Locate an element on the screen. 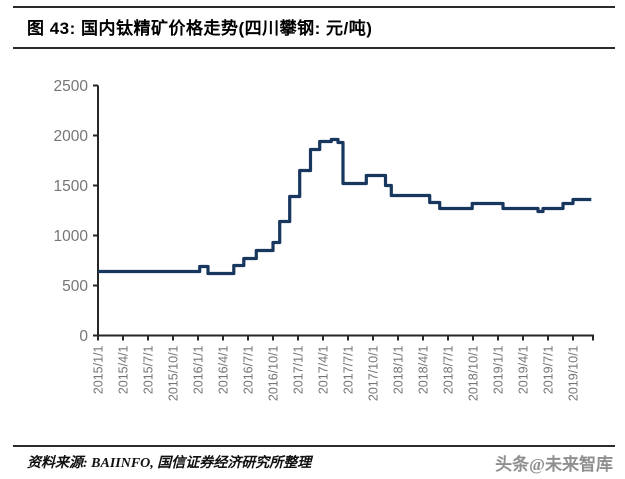 This screenshot has width=625, height=479. x-tick-label: 2015/4/1 is located at coordinates (124, 369).